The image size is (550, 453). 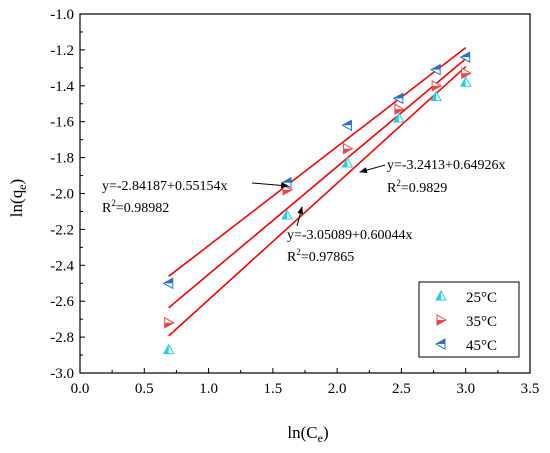 What do you see at coordinates (481, 298) in the screenshot?
I see `legend-label-25c: 25°C` at bounding box center [481, 298].